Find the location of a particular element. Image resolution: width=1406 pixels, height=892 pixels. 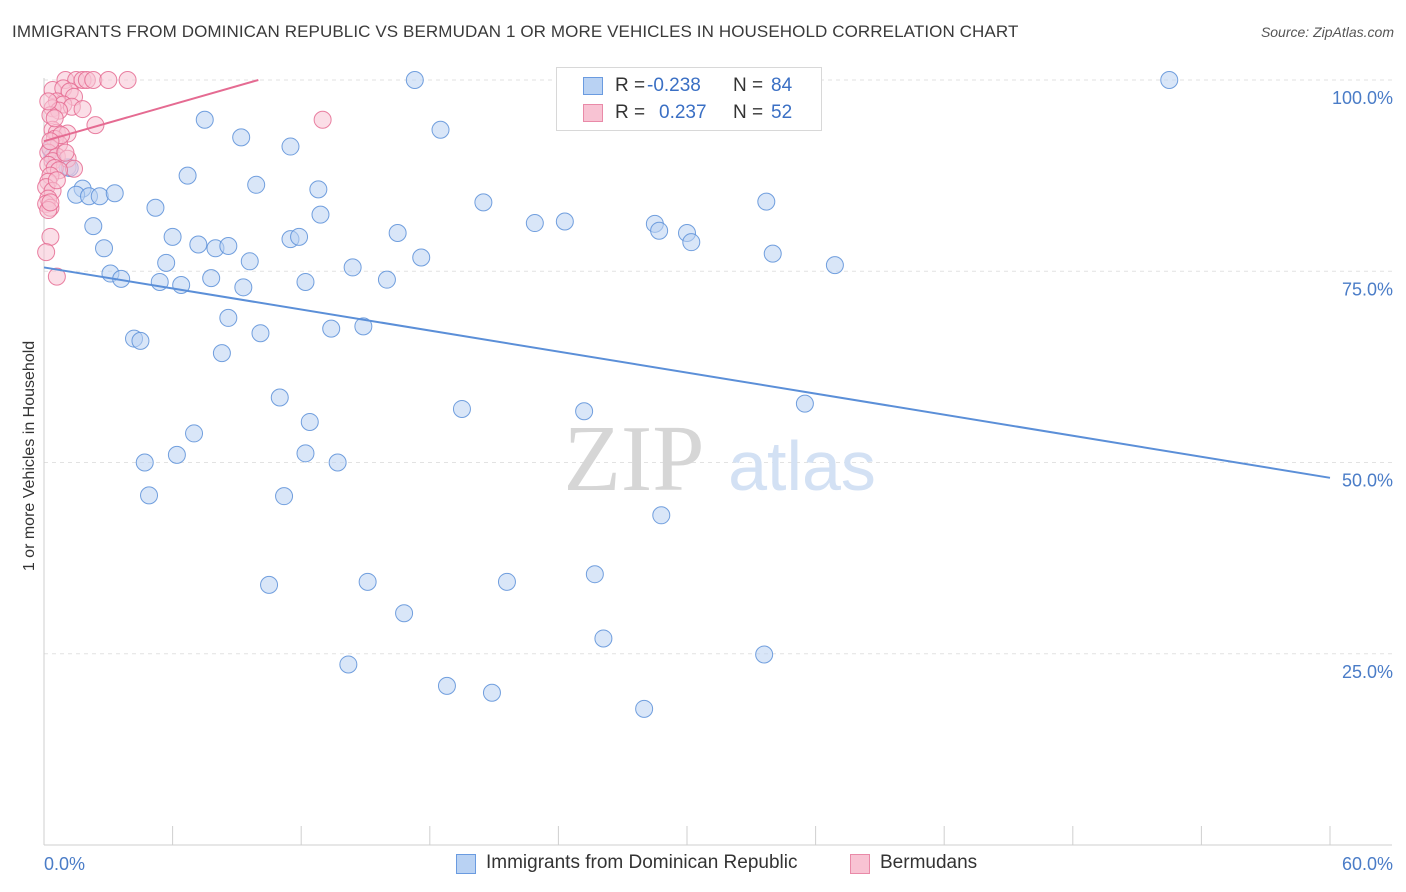

y-tick-label: 50.0% is located at coordinates (1367, 481).